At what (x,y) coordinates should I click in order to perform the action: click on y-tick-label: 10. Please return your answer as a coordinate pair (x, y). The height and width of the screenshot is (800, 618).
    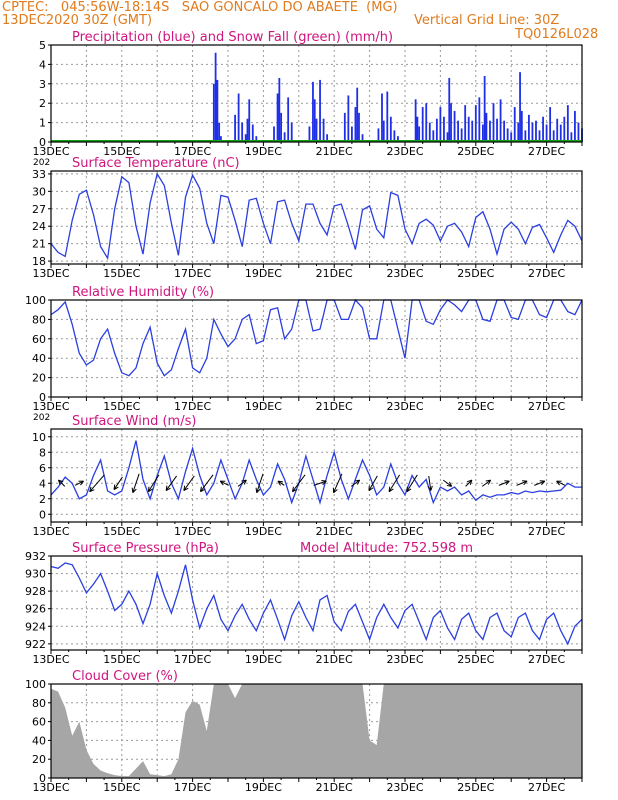
    Looking at the image, I should click on (39, 437).